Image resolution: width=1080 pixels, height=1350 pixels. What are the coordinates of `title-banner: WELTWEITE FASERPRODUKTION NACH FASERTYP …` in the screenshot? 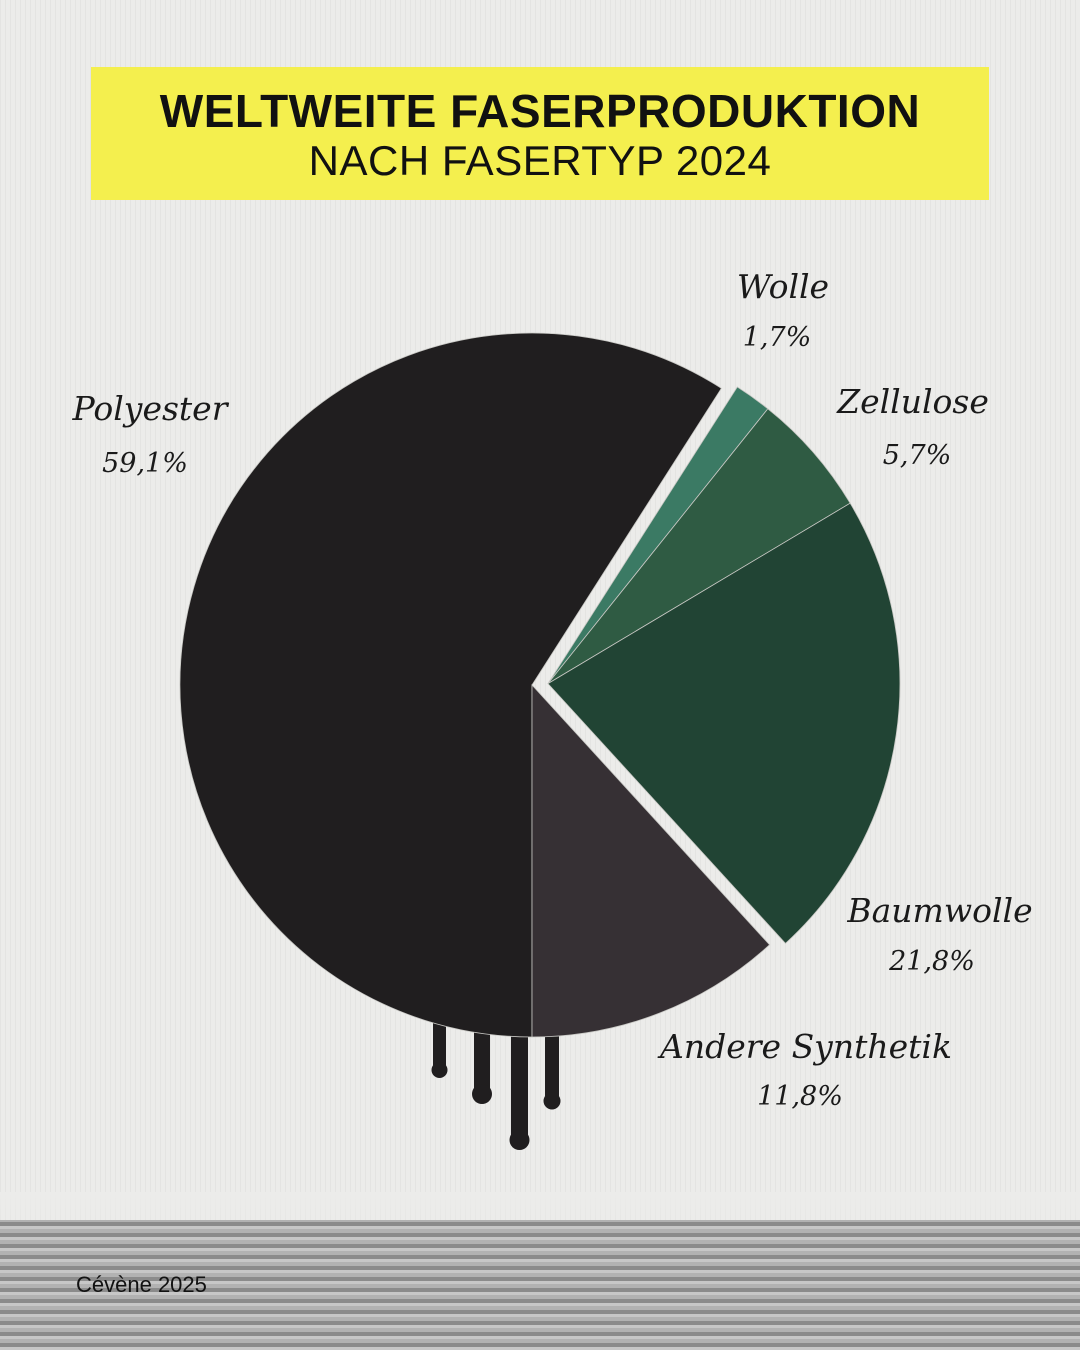 It's located at (540, 133).